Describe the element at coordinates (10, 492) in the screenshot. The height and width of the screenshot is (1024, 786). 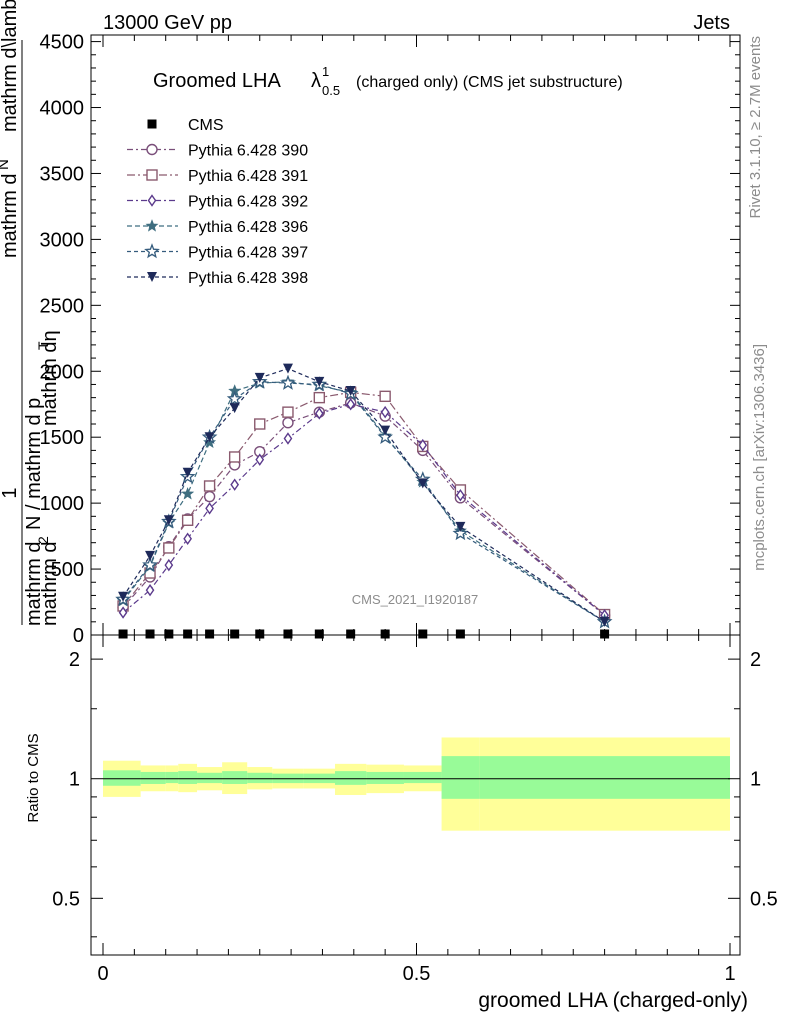
I see `ylabel-frac-one: 1` at that location.